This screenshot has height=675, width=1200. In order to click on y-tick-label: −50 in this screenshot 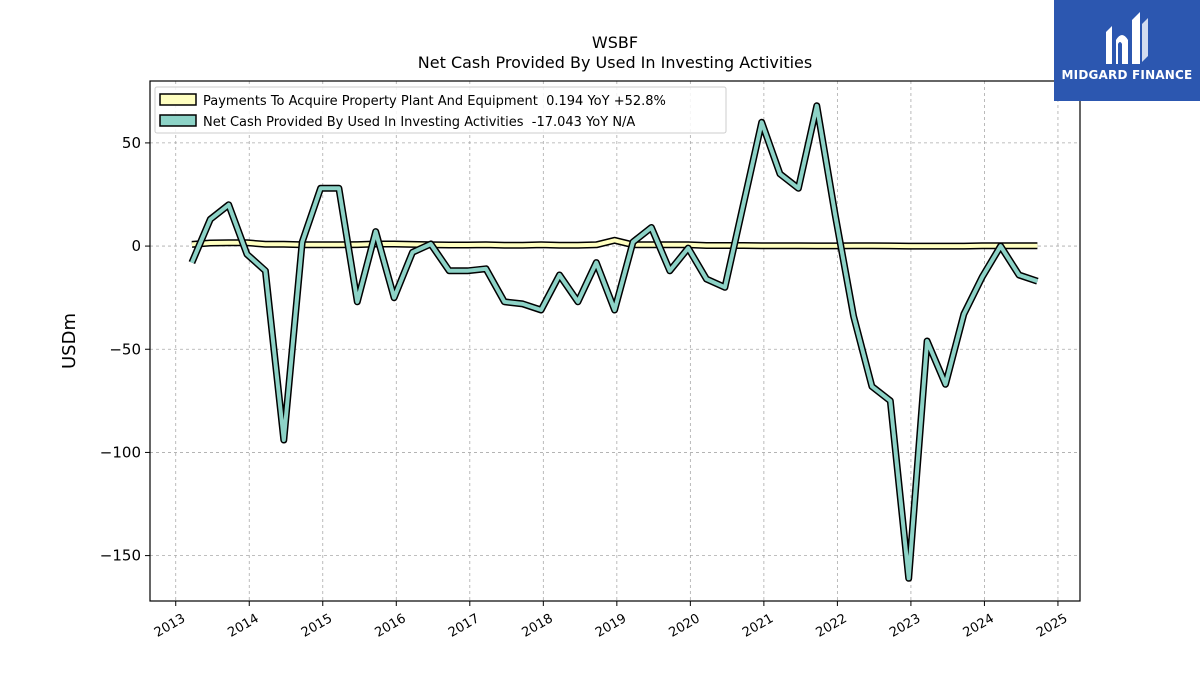, I will do `click(125, 349)`.